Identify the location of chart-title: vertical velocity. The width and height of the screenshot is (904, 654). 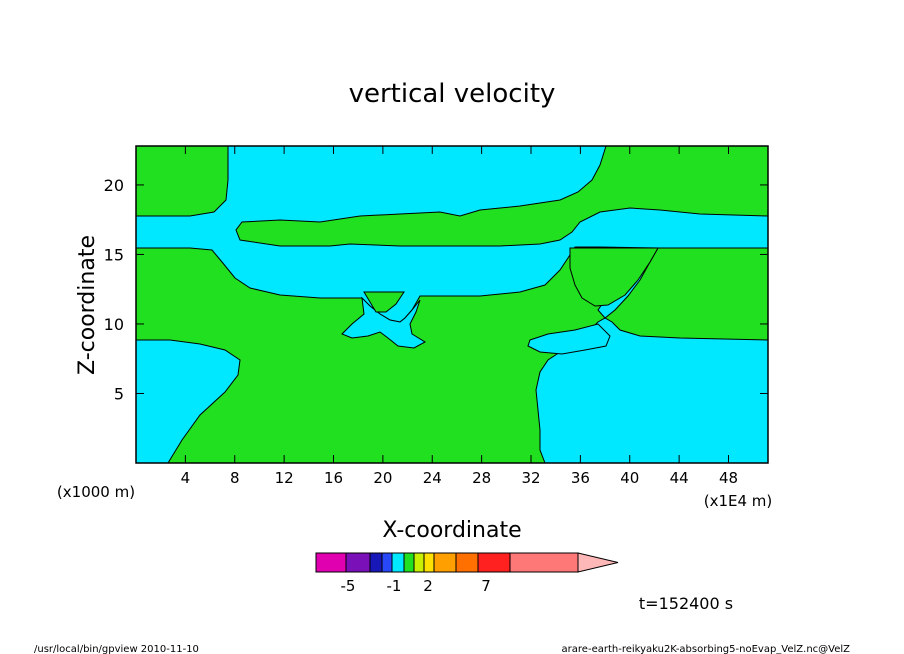
(452, 94).